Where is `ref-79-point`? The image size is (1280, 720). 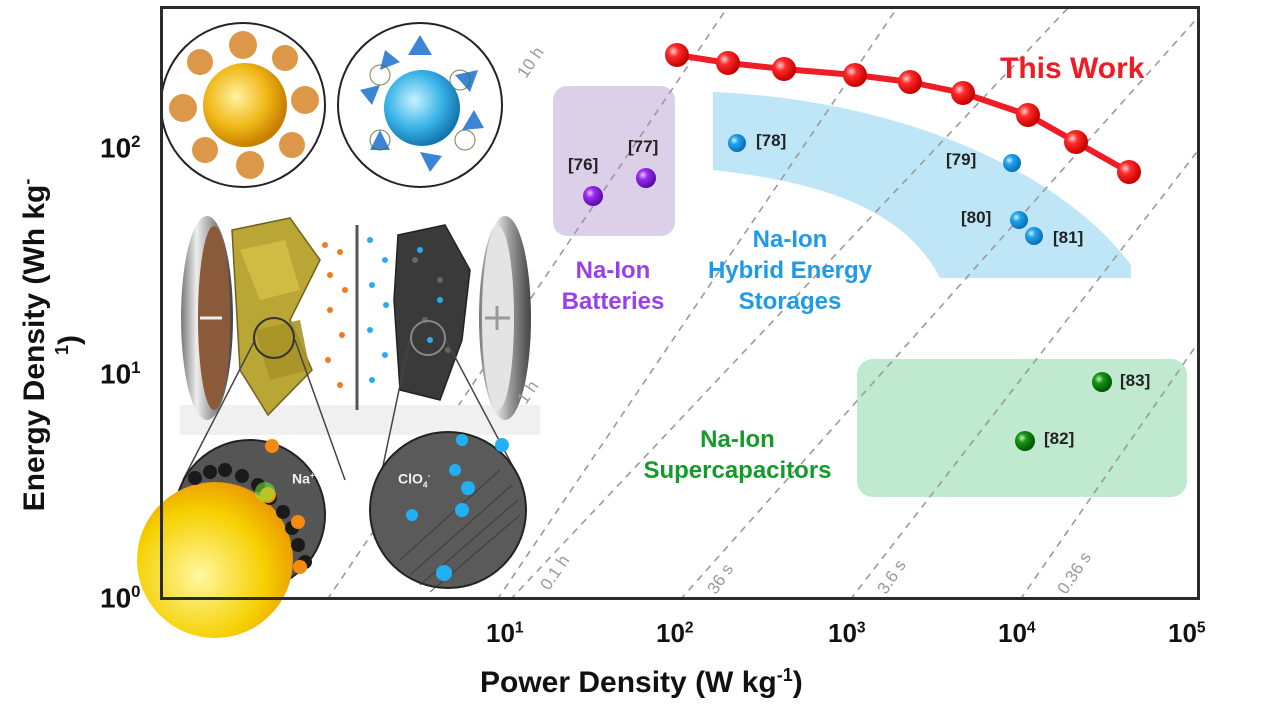 ref-79-point is located at coordinates (1012, 163).